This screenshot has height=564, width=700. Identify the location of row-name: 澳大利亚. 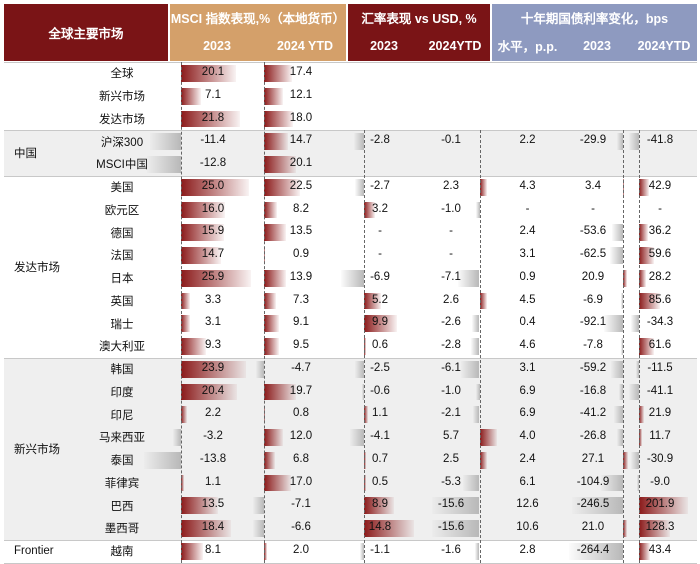
(122, 346).